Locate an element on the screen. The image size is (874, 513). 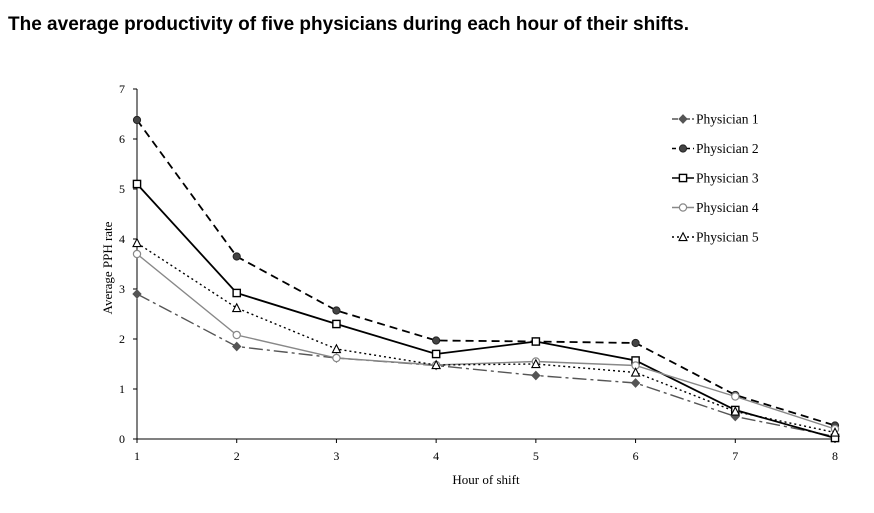
y-tick-label: 5 is located at coordinates (122, 189).